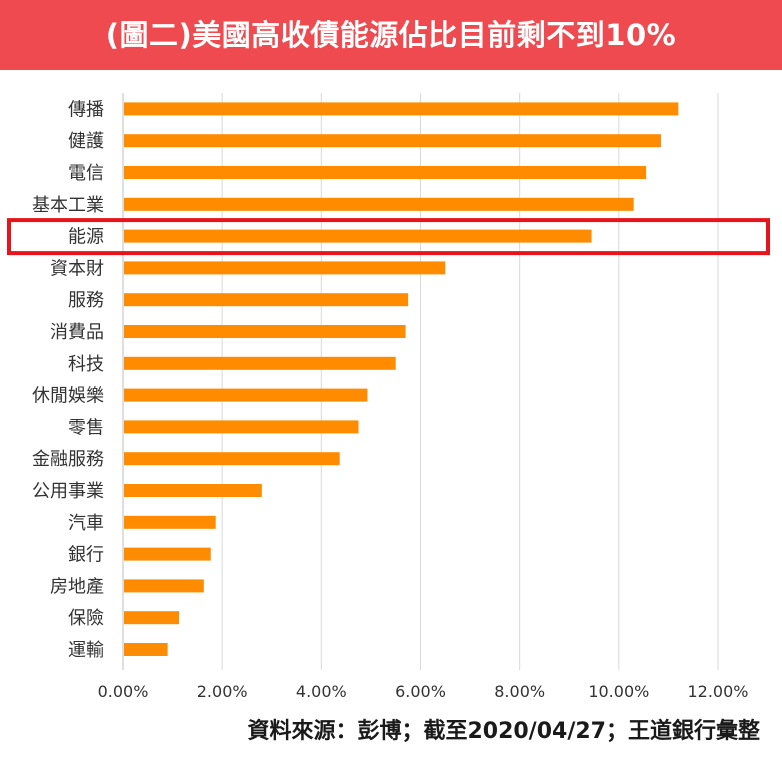 This screenshot has width=782, height=762. I want to click on highlight-box, so click(388, 237).